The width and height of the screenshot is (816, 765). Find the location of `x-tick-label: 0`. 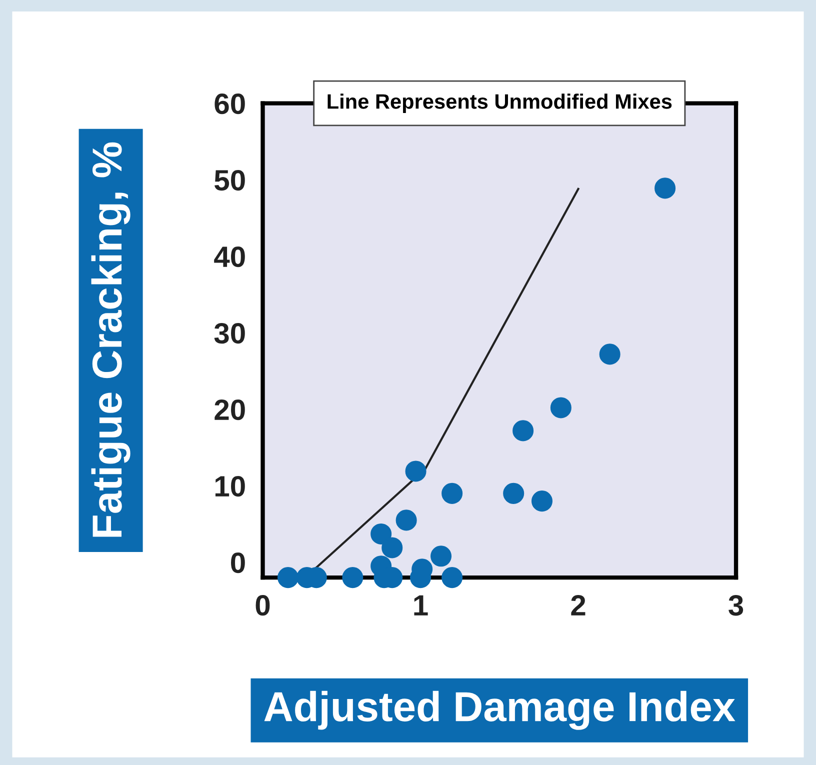

x-tick-label: 0 is located at coordinates (263, 605).